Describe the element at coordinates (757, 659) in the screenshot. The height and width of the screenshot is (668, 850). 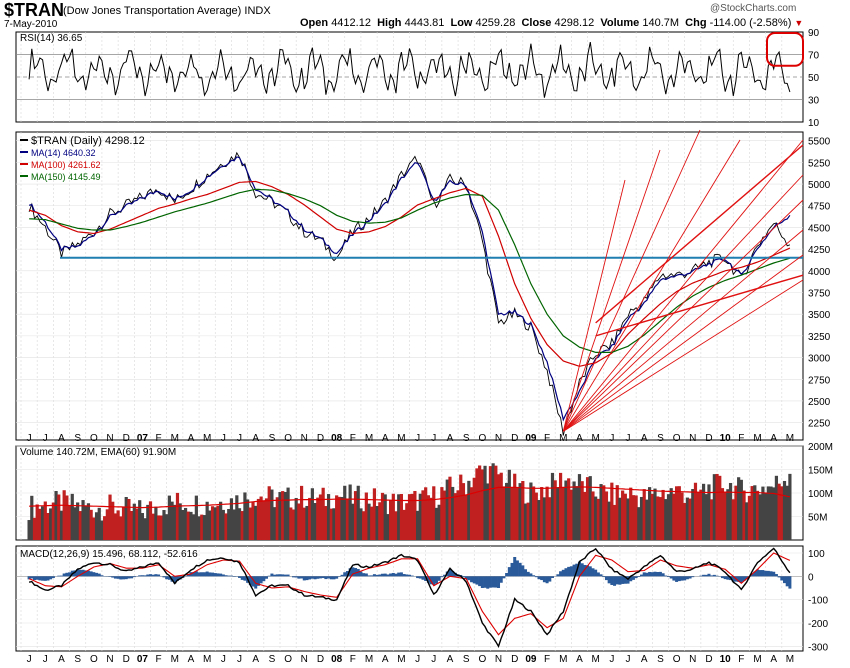
I see `x-tick-label-bottom: M` at that location.